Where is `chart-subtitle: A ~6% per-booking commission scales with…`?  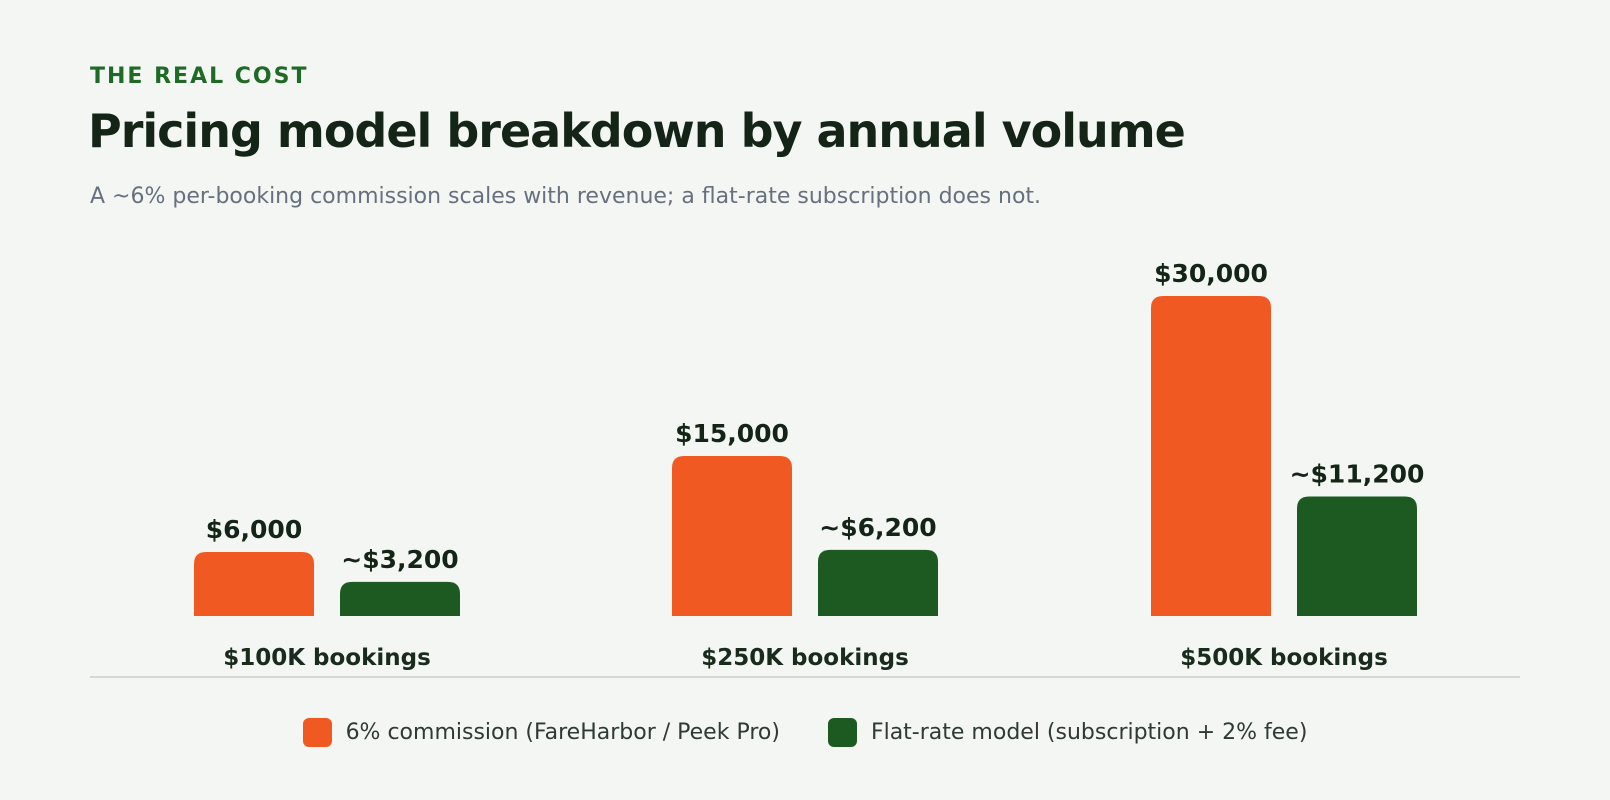
chart-subtitle: A ~6% per-booking commission scales with… is located at coordinates (566, 196).